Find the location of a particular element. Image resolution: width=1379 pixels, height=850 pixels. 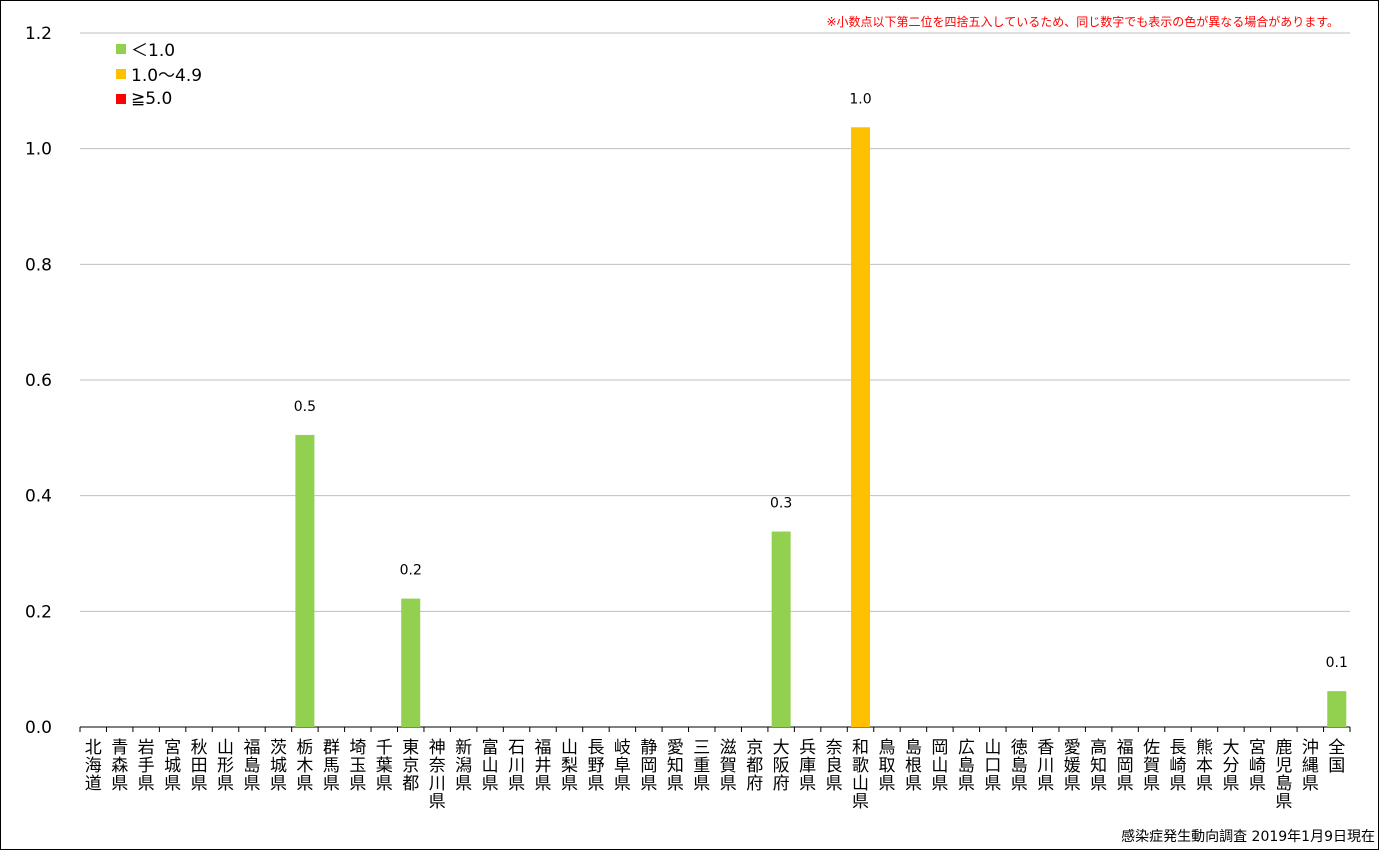

legend-label: 1.0～4.9 is located at coordinates (167, 76).